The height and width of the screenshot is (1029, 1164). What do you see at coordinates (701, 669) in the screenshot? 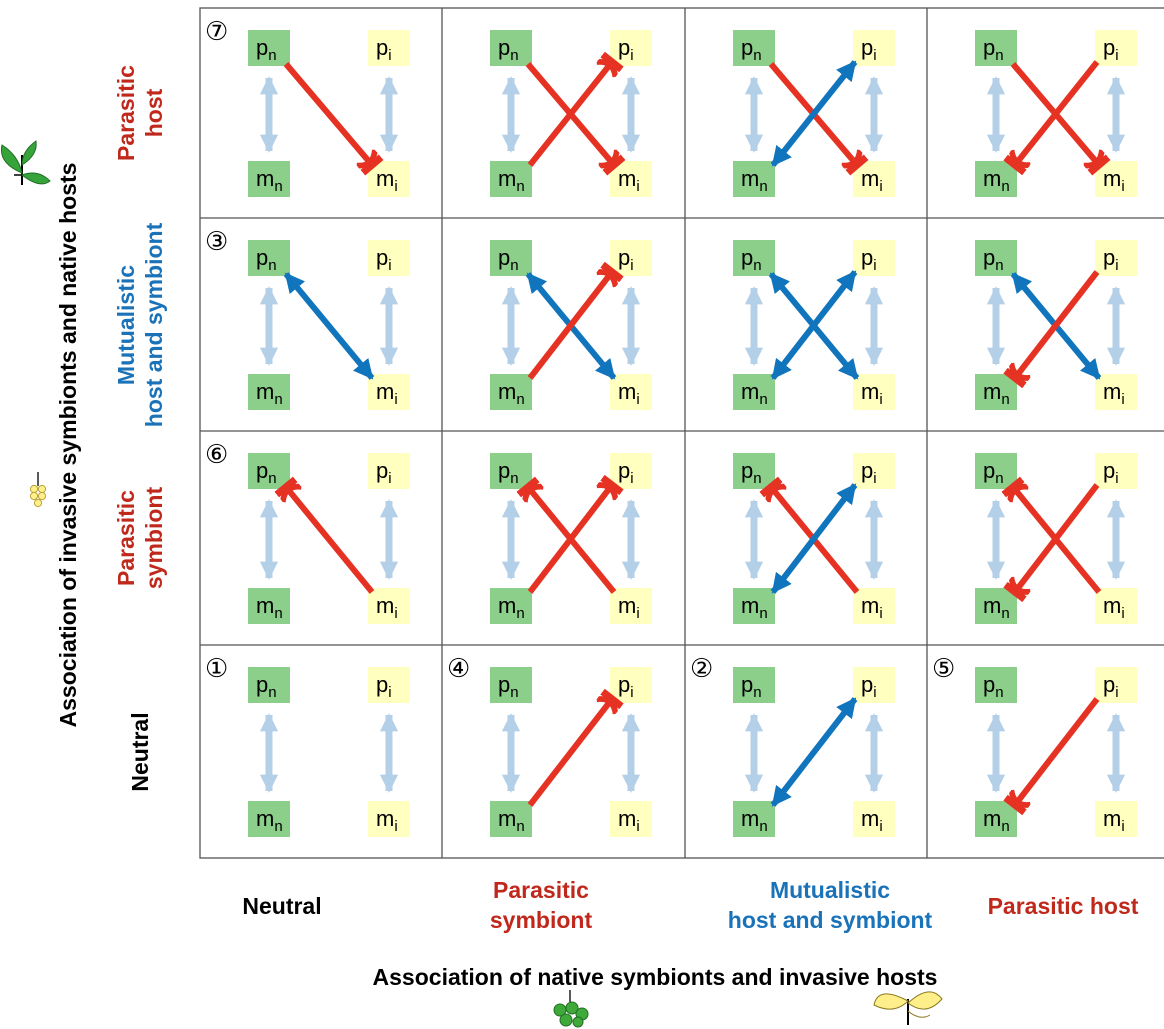
I see `cell-number-label: ②` at bounding box center [701, 669].